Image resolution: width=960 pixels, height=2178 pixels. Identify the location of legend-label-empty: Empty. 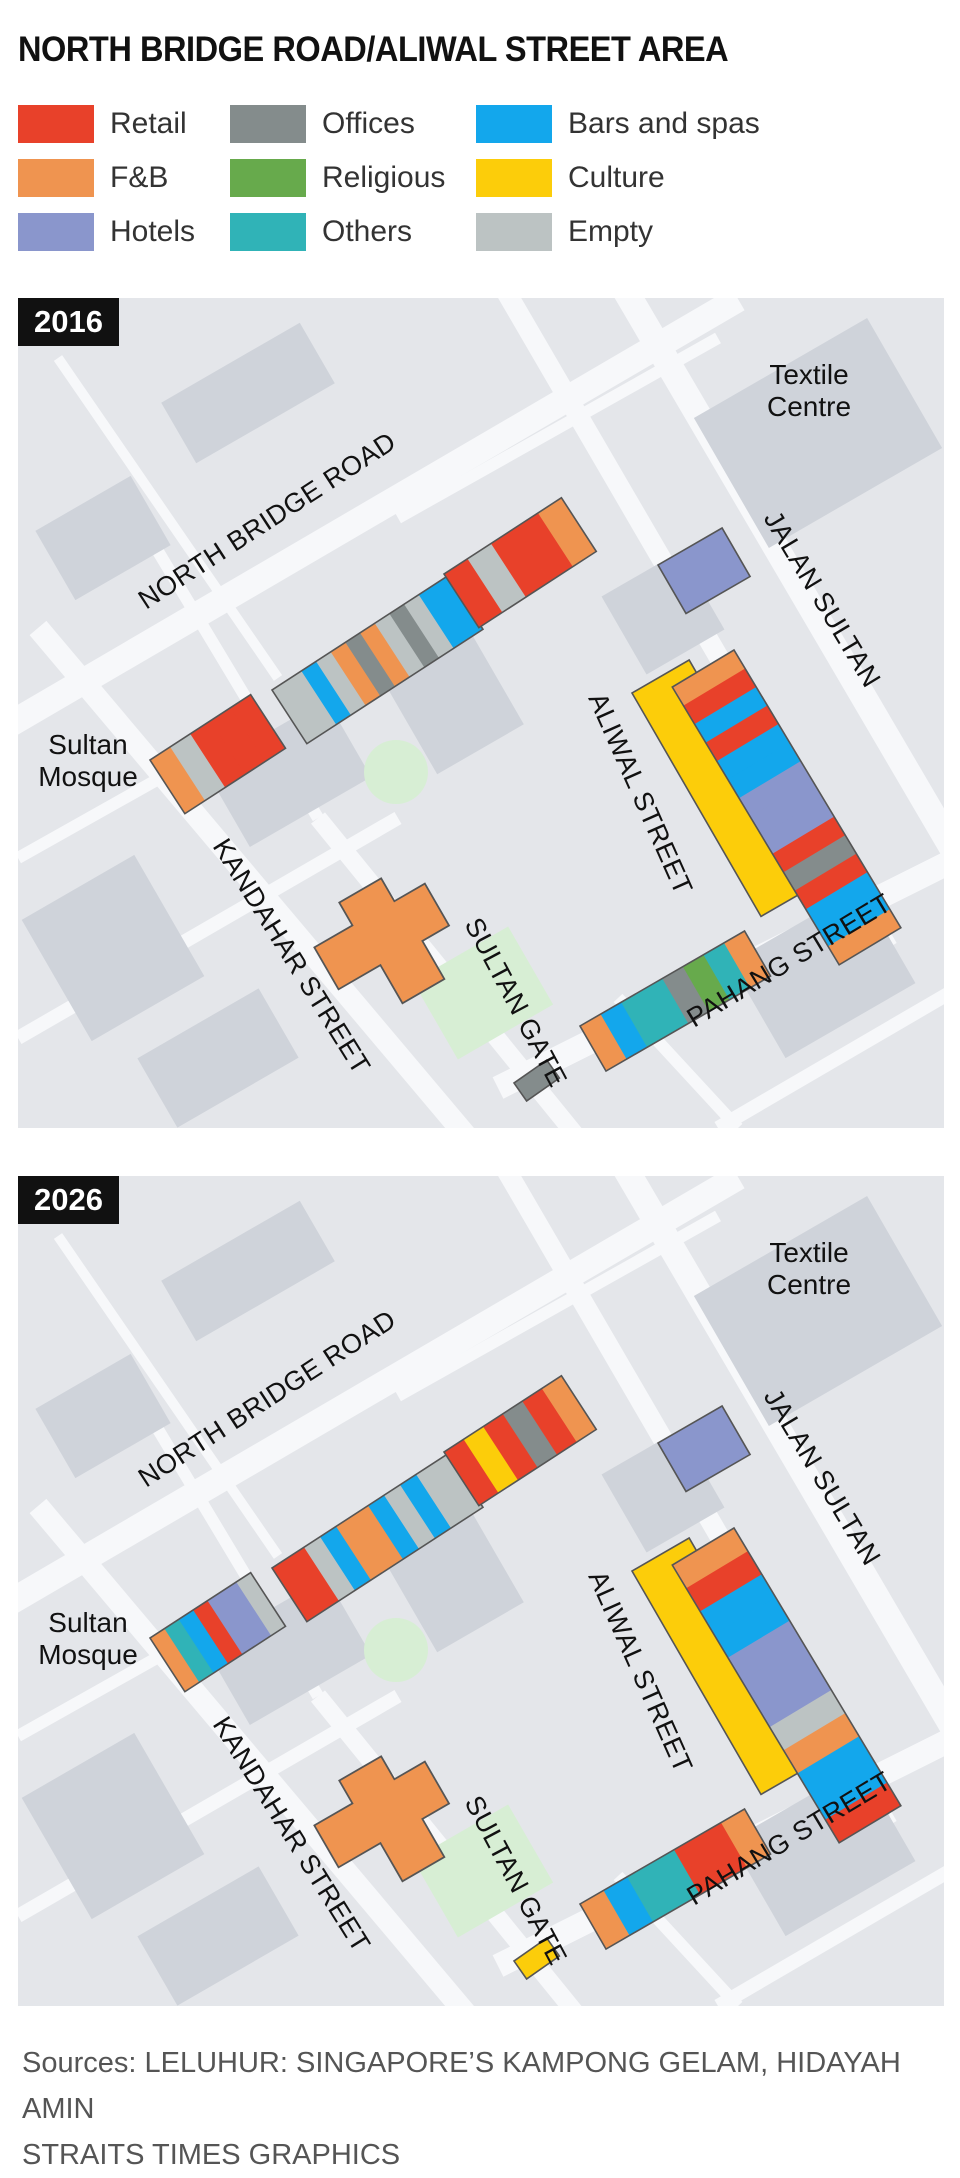
(611, 231).